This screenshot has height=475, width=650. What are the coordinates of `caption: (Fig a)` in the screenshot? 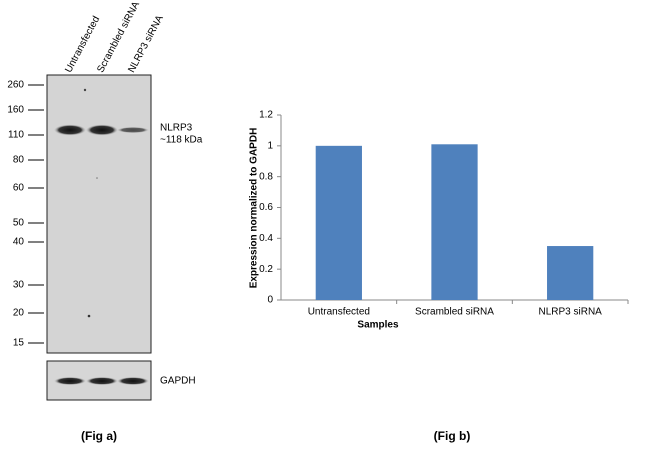 It's located at (99, 436).